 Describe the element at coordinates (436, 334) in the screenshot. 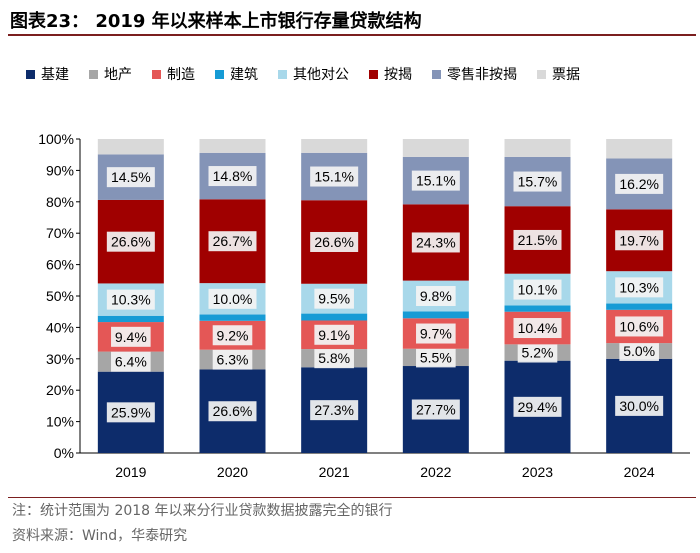

I see `data-label: 9.7%` at that location.